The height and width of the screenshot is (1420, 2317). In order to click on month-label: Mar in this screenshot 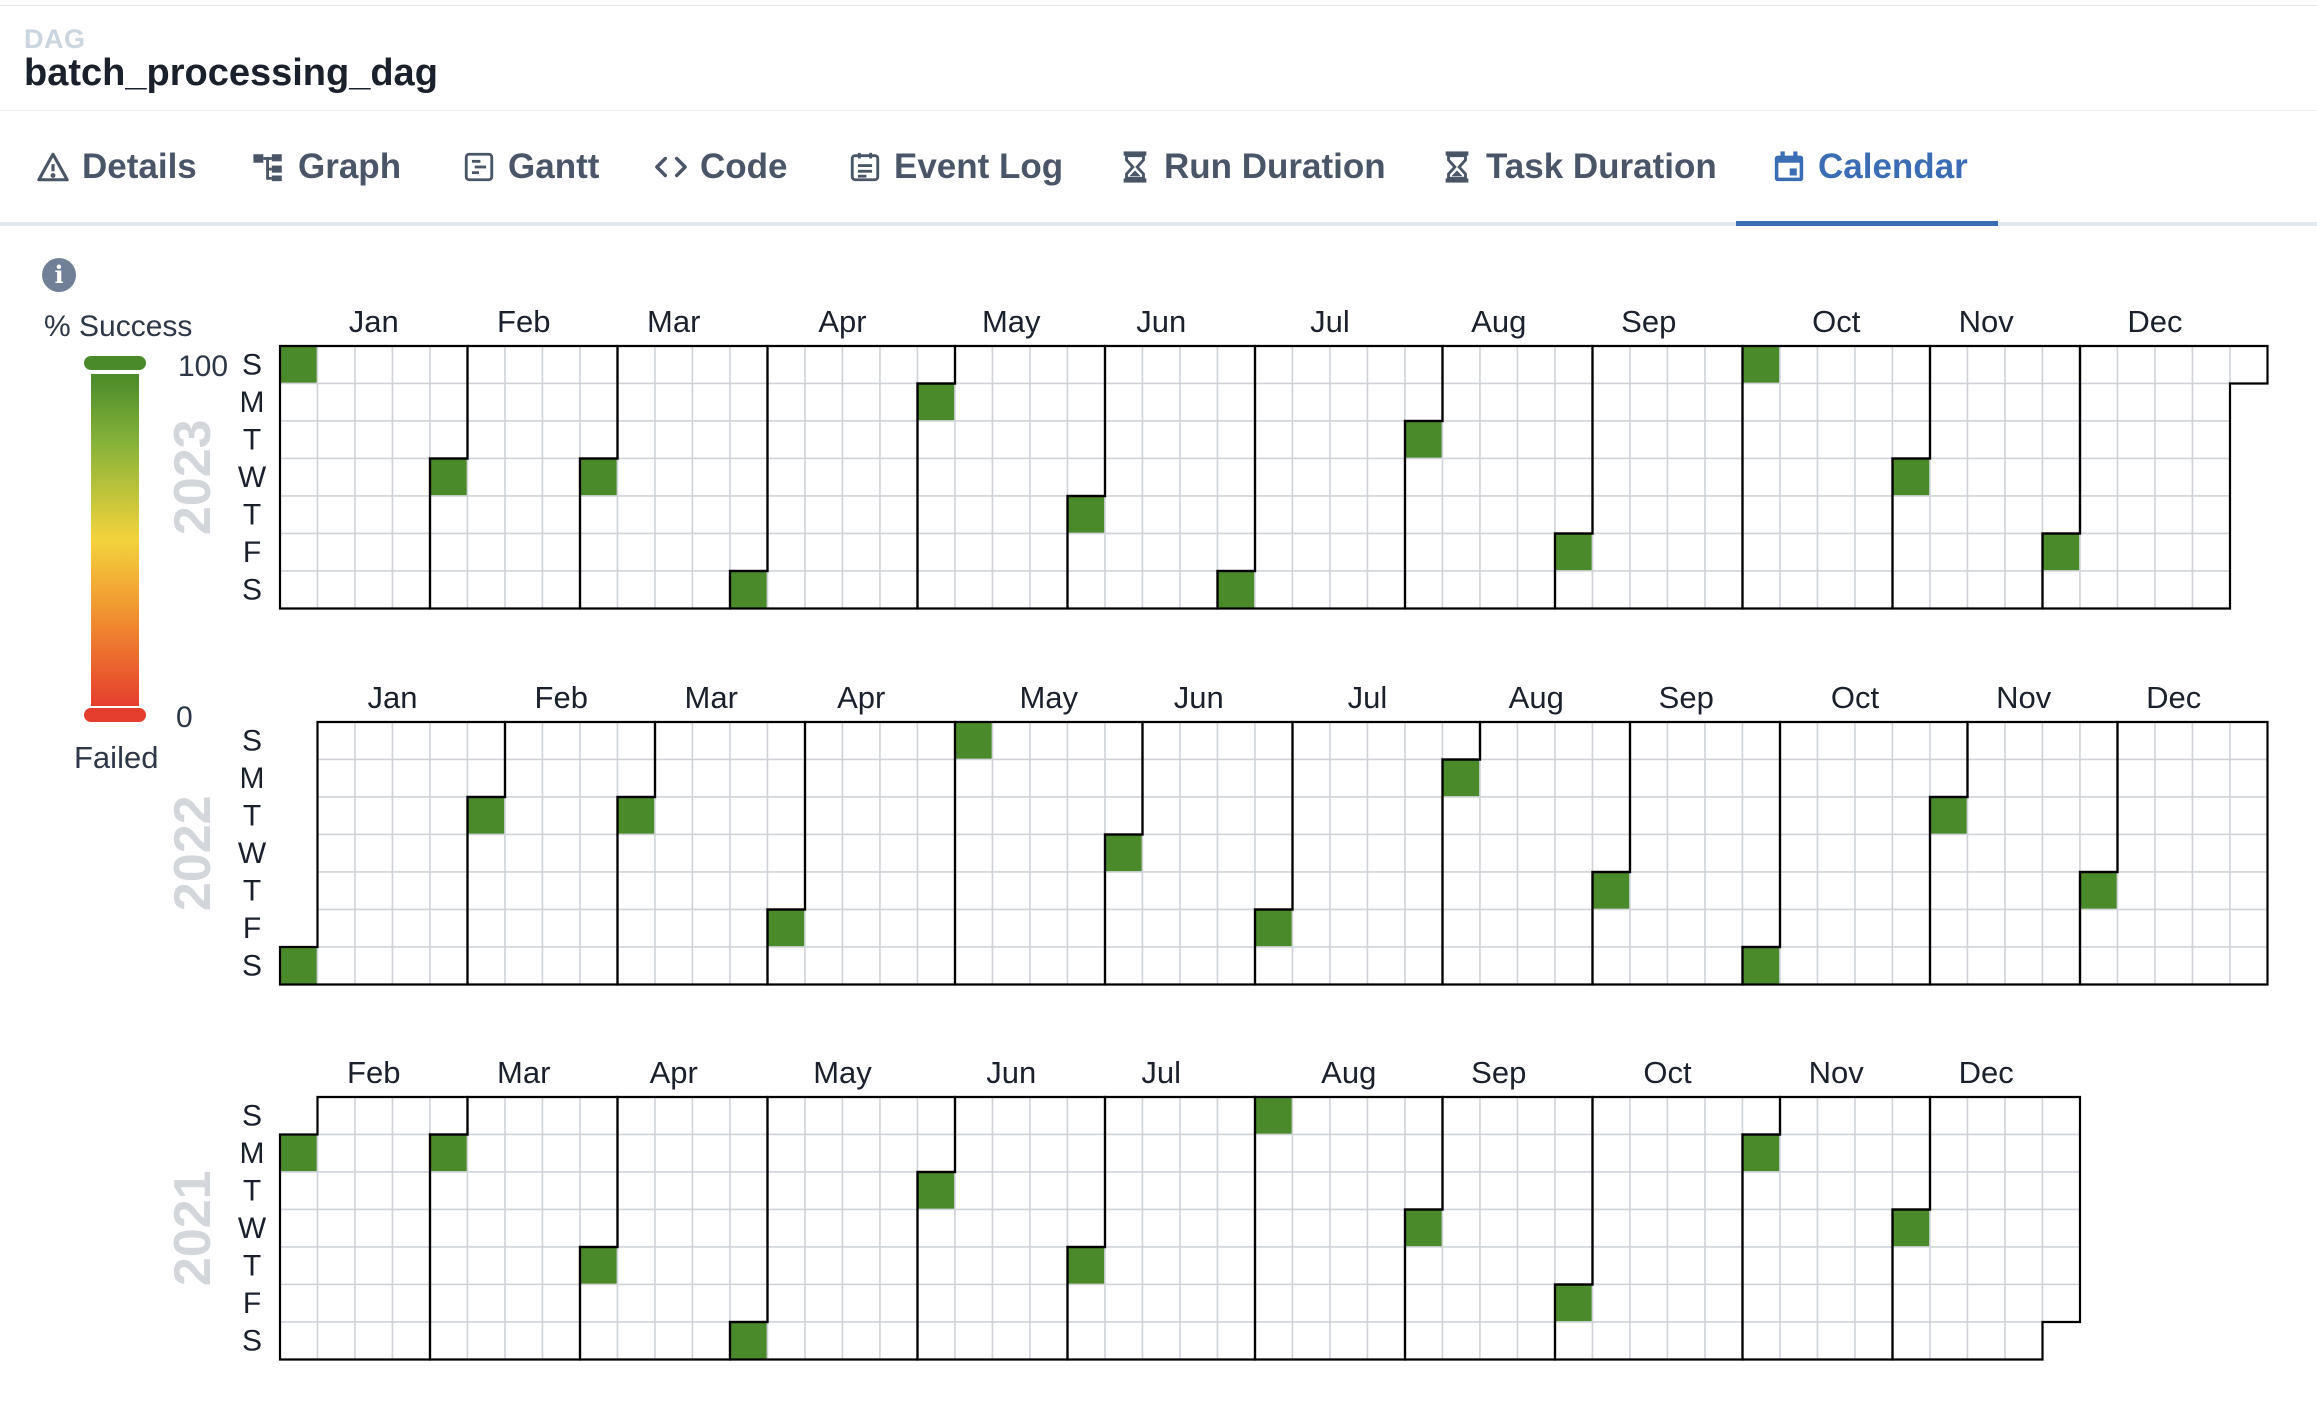, I will do `click(711, 697)`.